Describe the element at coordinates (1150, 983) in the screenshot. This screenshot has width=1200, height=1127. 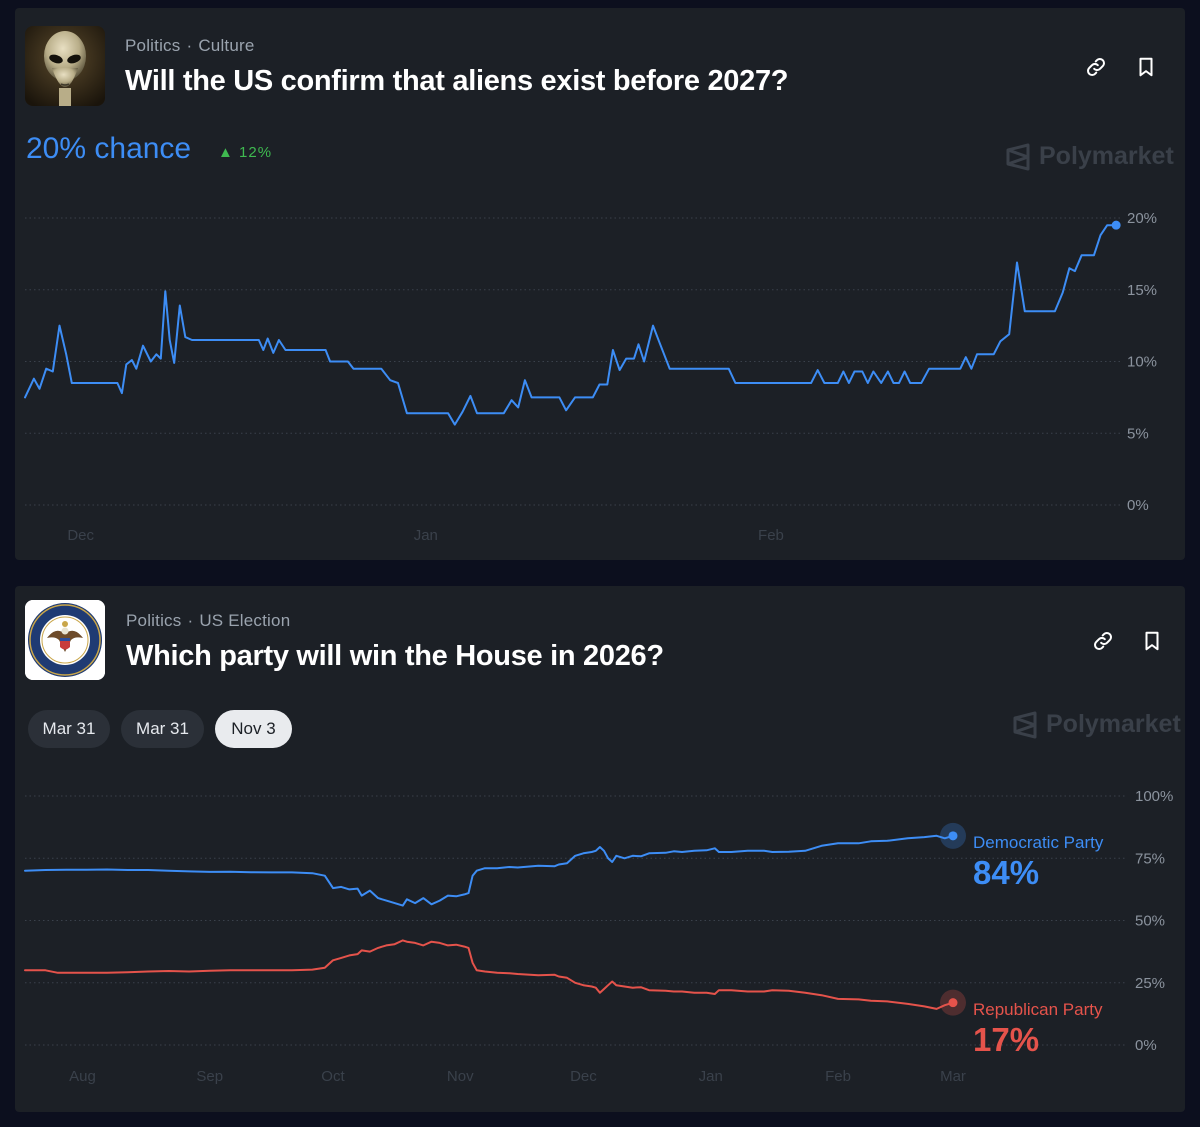
I see `y-tick-label: 25%` at that location.